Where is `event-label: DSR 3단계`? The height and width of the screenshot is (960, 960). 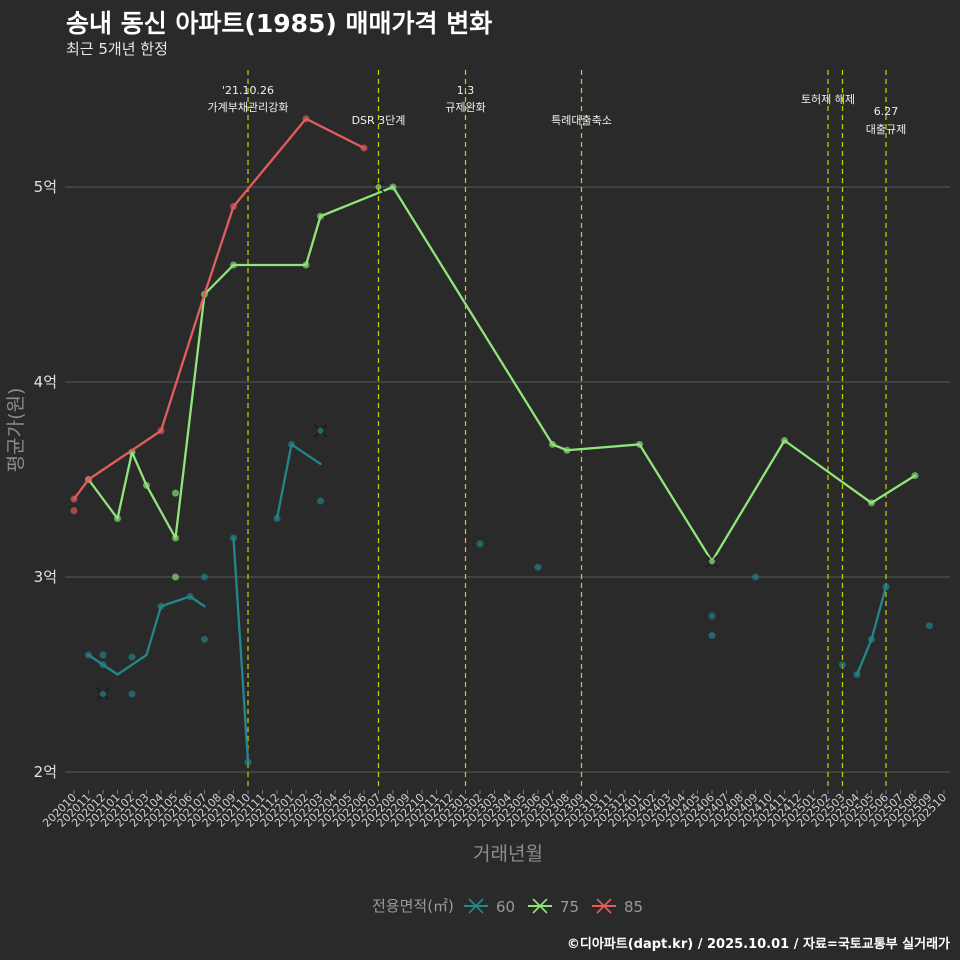 event-label: DSR 3단계 is located at coordinates (379, 120).